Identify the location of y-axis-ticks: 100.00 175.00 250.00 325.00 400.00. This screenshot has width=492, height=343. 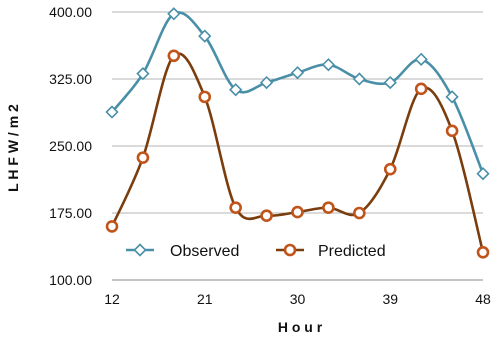
(70, 146).